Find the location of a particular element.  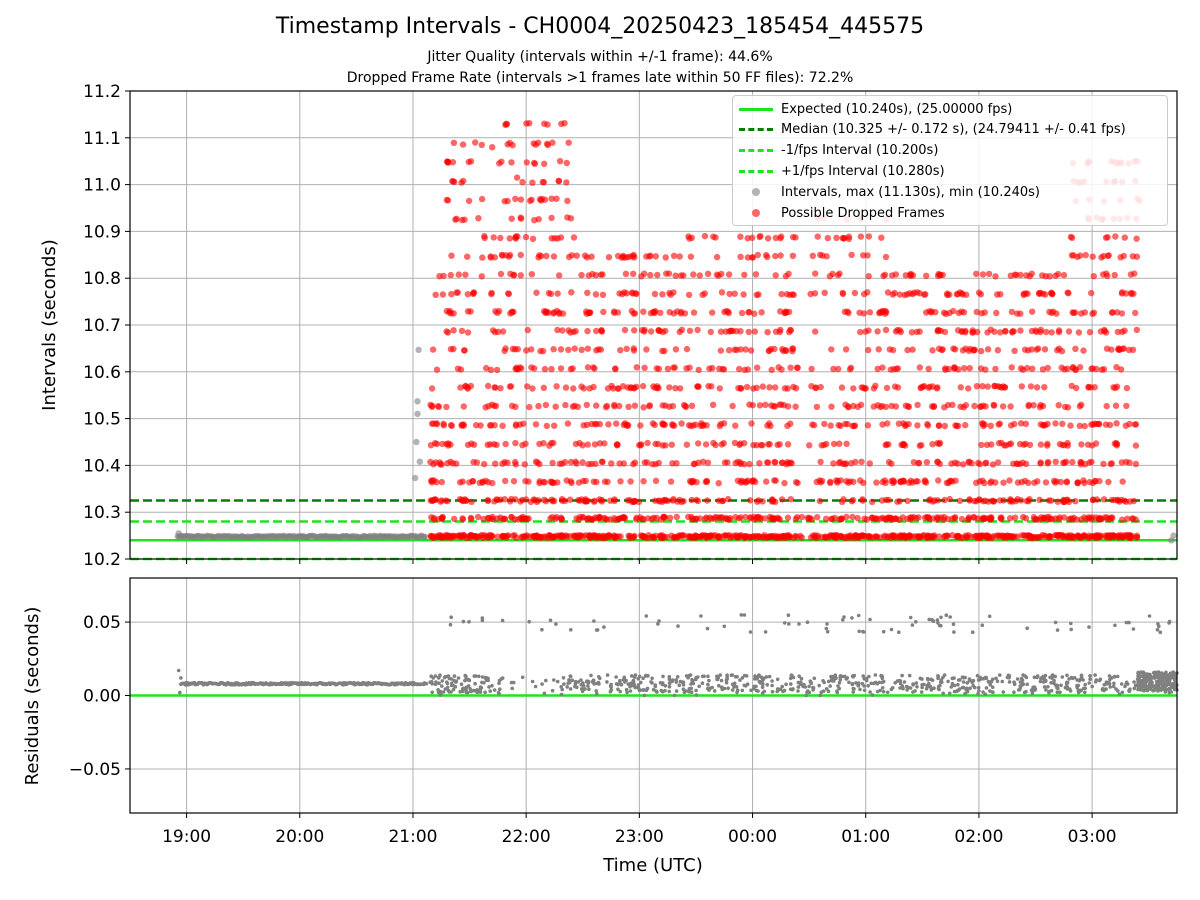

top-y-axis-label: Intervals (seconds) is located at coordinates (49, 325).